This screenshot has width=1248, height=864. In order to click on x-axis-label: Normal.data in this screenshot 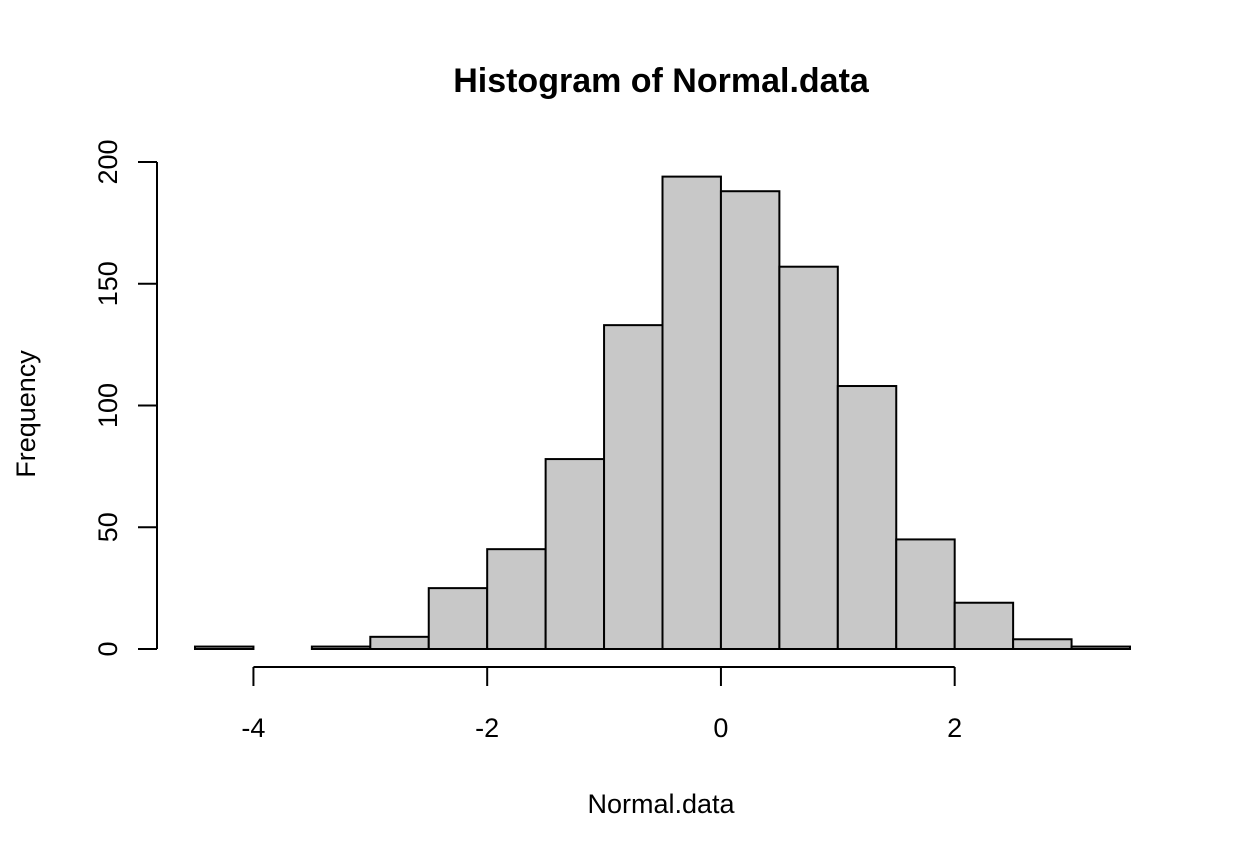, I will do `click(661, 804)`.